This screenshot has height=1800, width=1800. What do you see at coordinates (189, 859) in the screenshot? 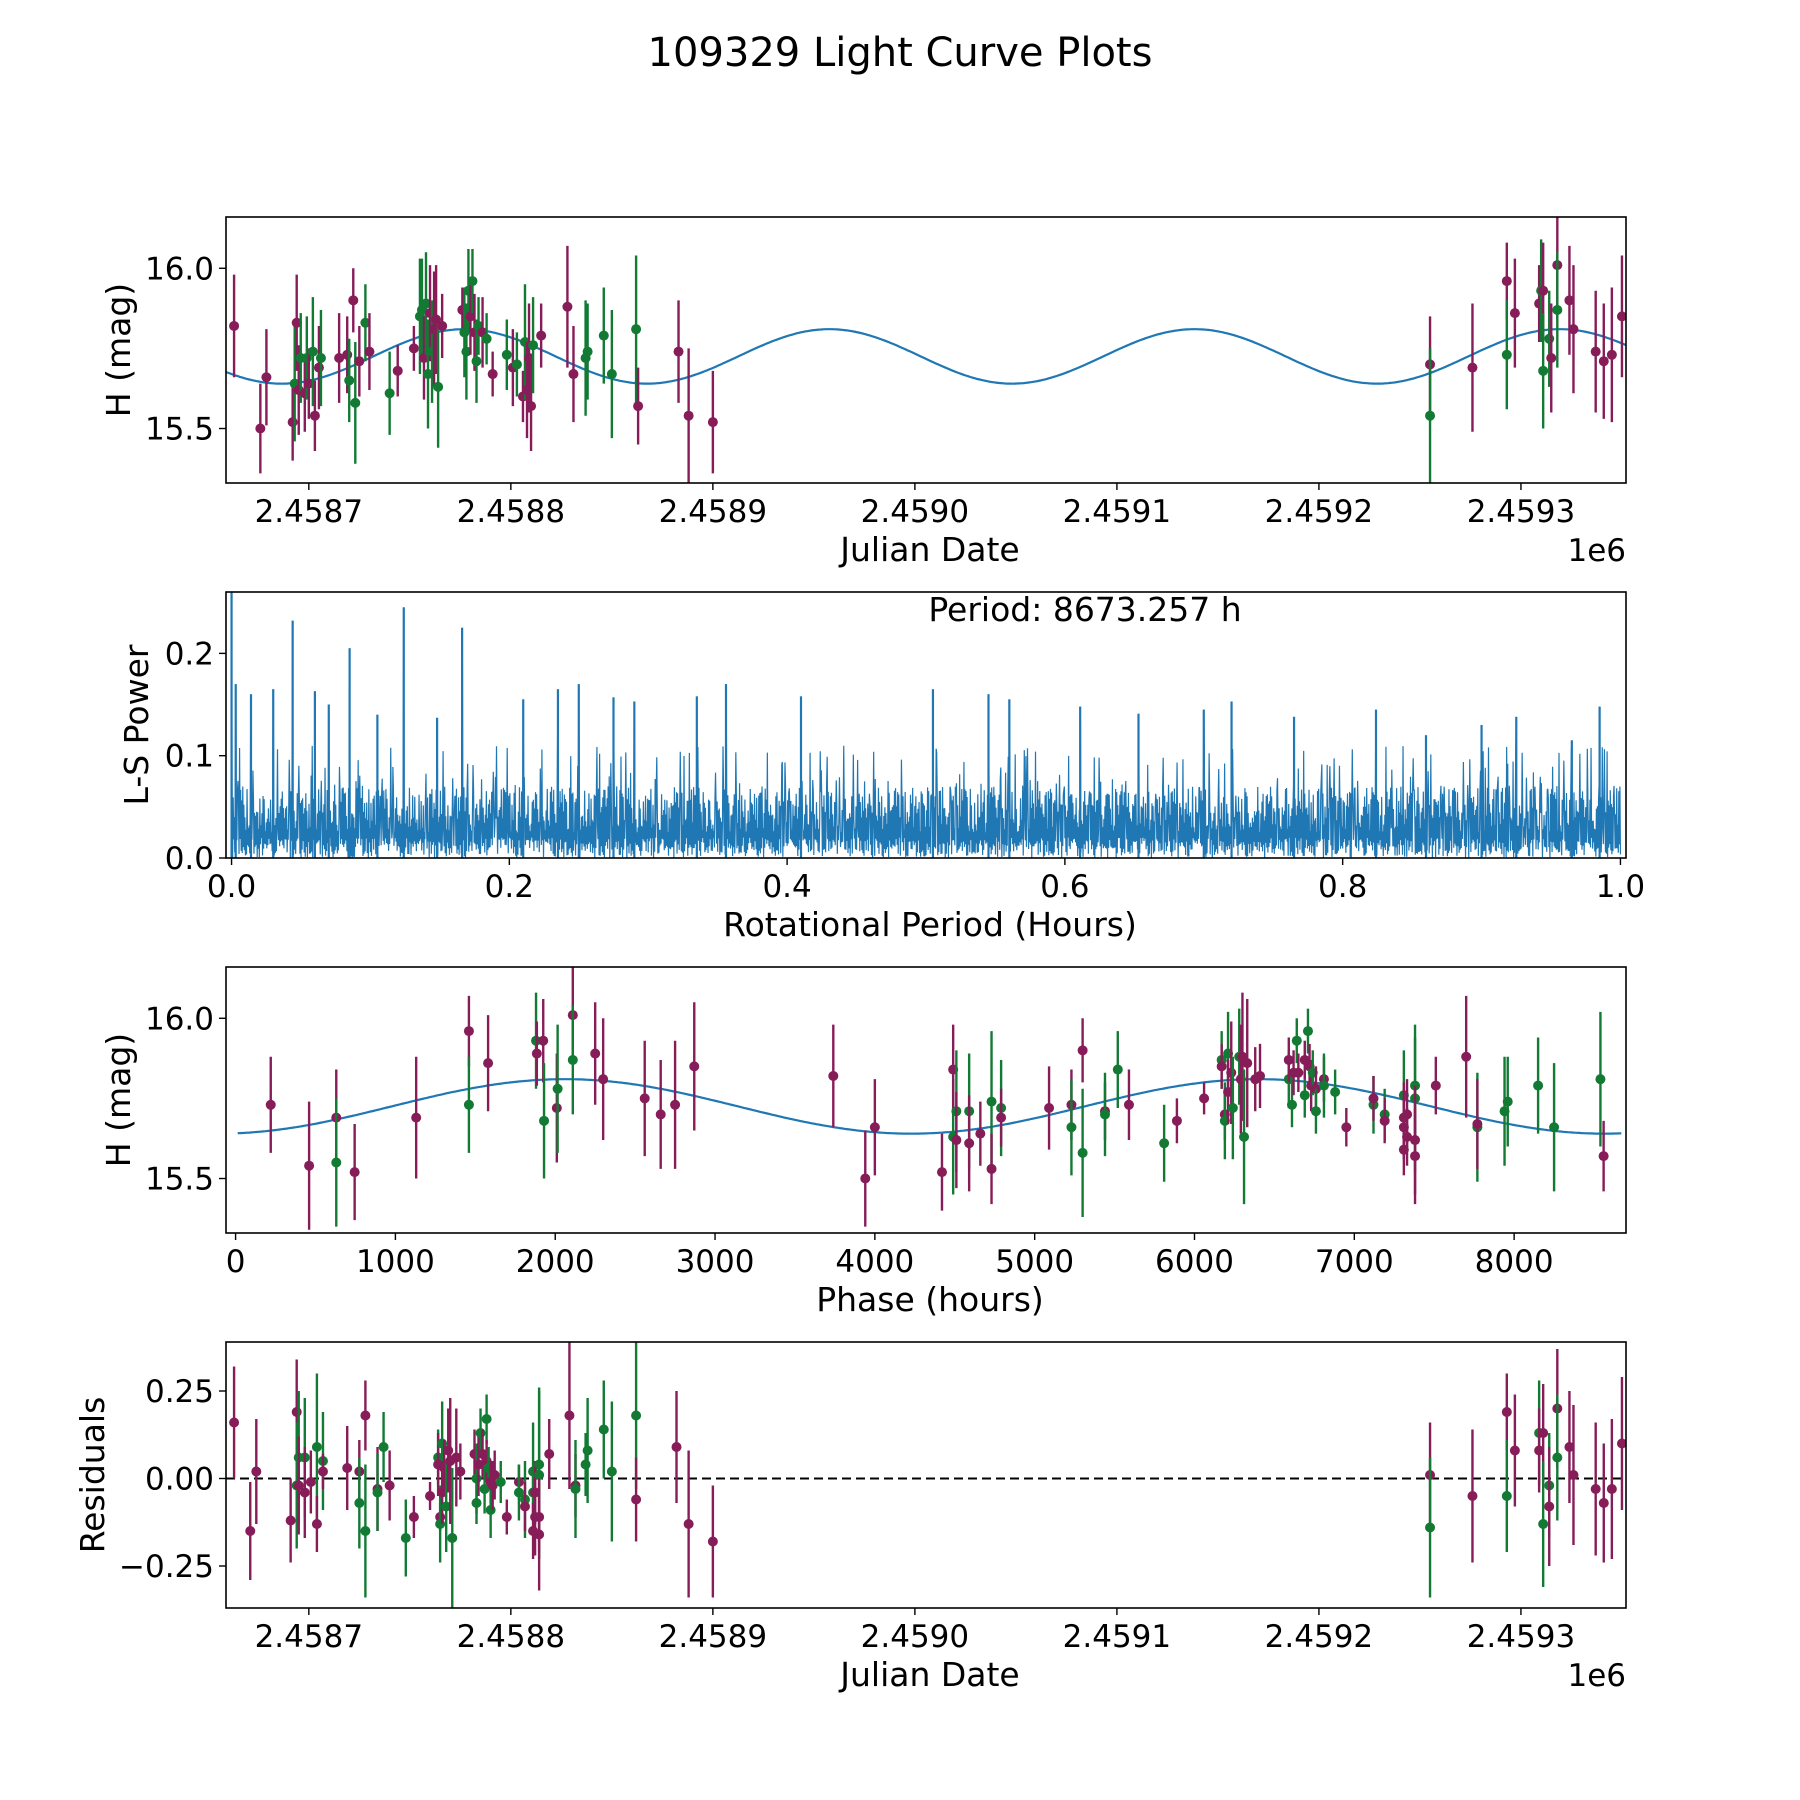
I see `y-tick-label: 0.0` at bounding box center [189, 859].